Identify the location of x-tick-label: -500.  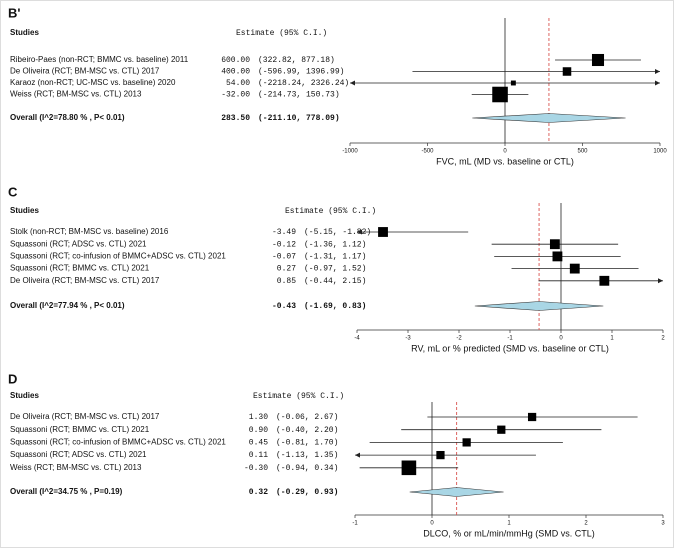
(427, 152).